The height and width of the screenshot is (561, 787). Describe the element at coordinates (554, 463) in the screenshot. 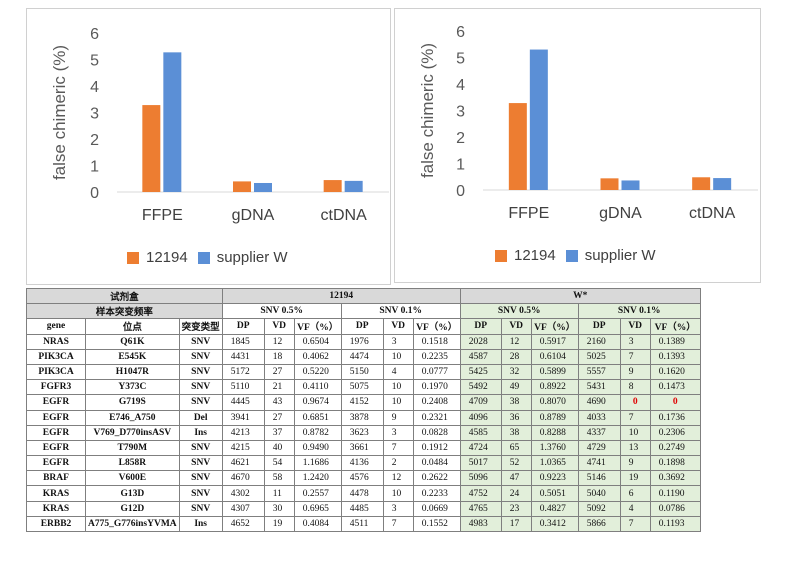

I see `vf-cell: 1.0365` at that location.